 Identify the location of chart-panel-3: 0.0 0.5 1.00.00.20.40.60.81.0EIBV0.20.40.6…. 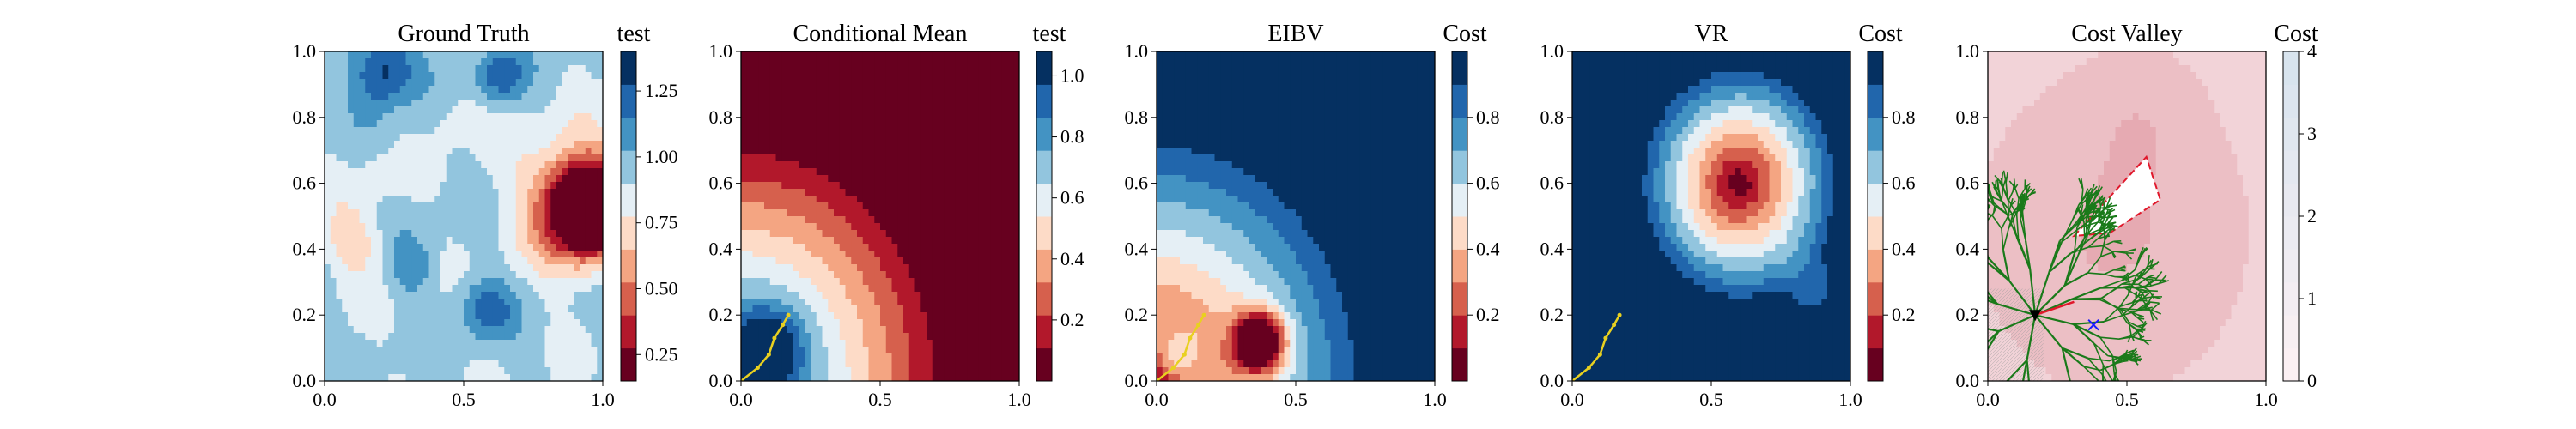
(1312, 215).